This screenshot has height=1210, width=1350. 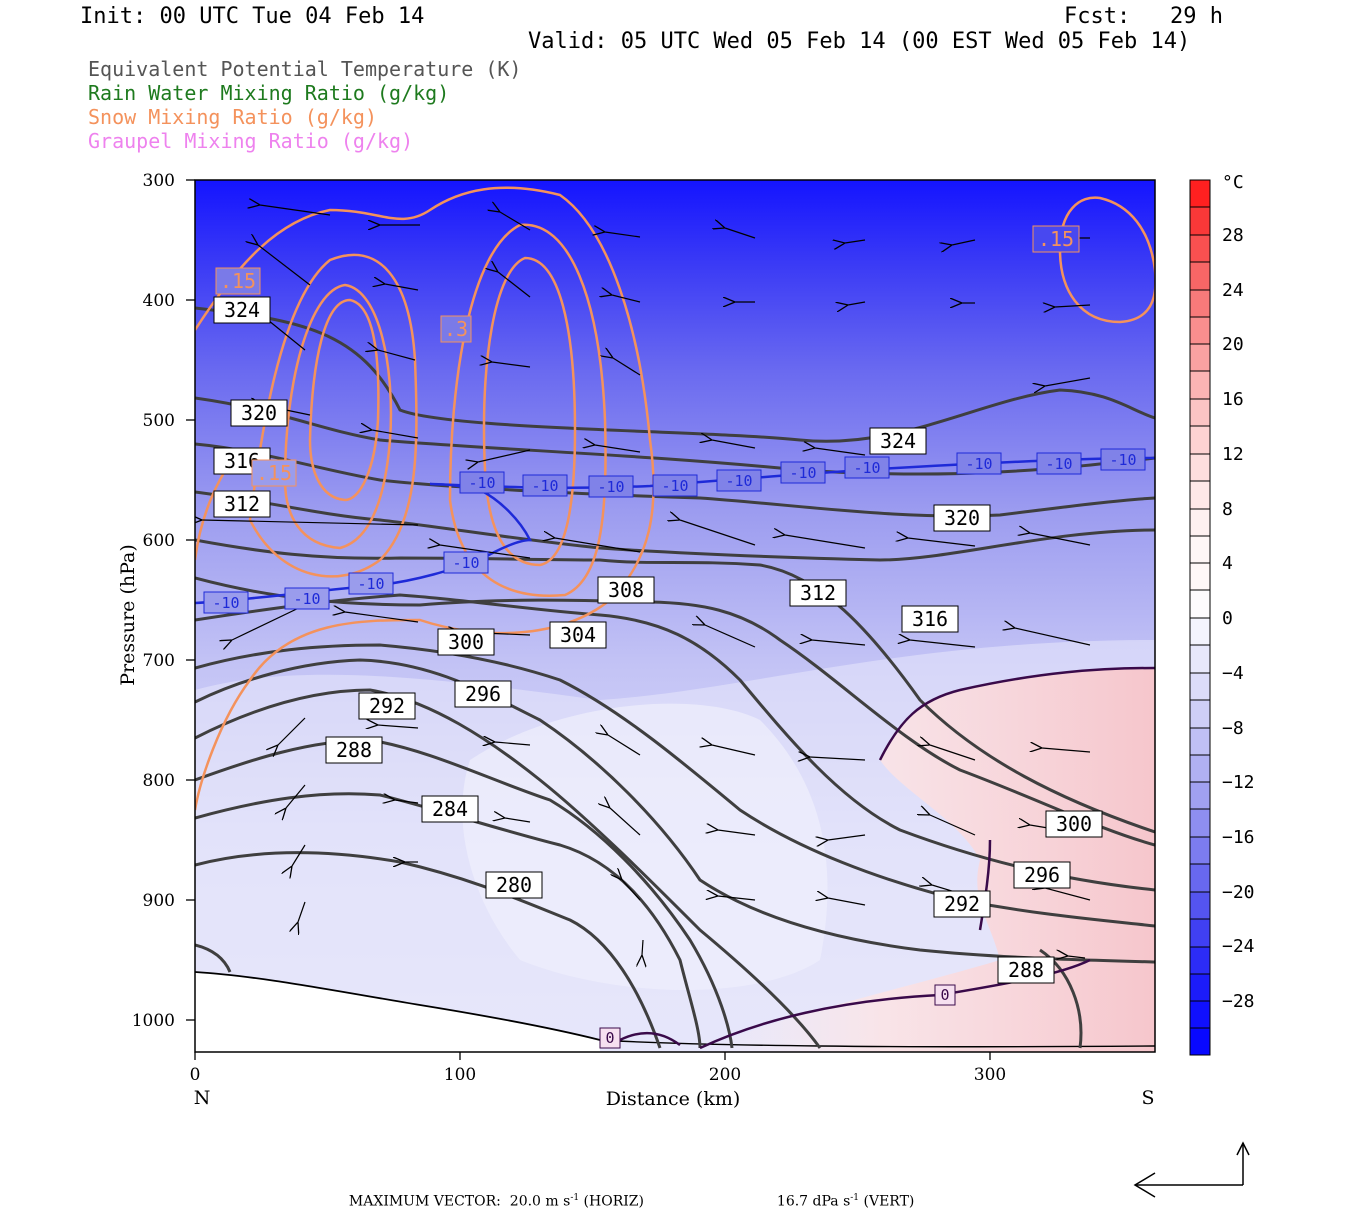 I want to click on isotherm-label: 0, so click(x=610, y=1038).